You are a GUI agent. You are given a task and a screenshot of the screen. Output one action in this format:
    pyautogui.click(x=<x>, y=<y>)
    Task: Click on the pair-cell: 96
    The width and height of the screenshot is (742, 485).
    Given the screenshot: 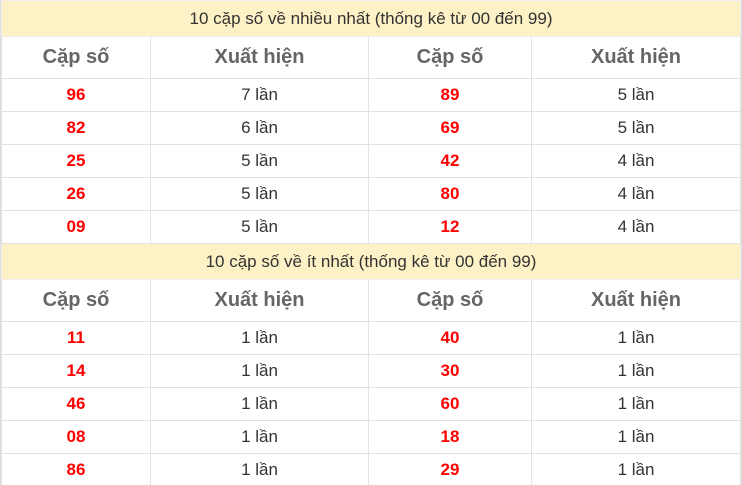 What is the action you would take?
    pyautogui.click(x=76, y=95)
    